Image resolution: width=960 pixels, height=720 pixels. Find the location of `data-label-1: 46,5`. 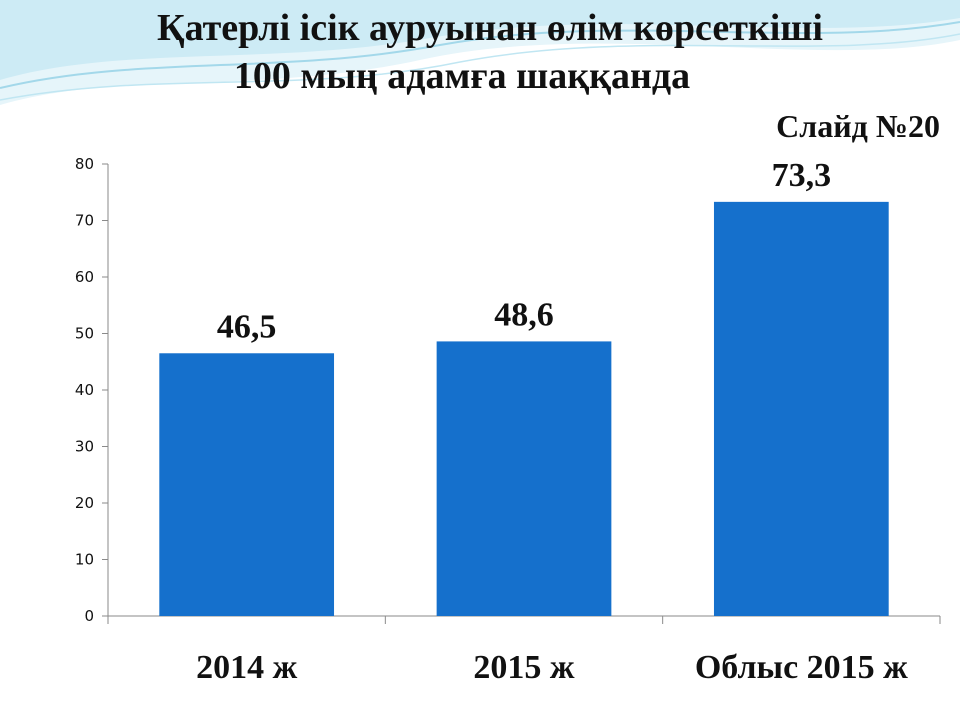

data-label-1: 46,5 is located at coordinates (247, 326).